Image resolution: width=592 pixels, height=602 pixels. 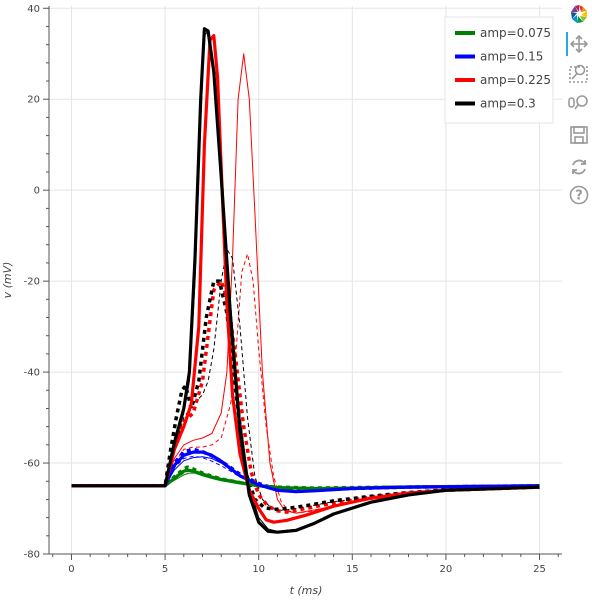 What do you see at coordinates (305, 472) in the screenshot?
I see `series-line` at bounding box center [305, 472].